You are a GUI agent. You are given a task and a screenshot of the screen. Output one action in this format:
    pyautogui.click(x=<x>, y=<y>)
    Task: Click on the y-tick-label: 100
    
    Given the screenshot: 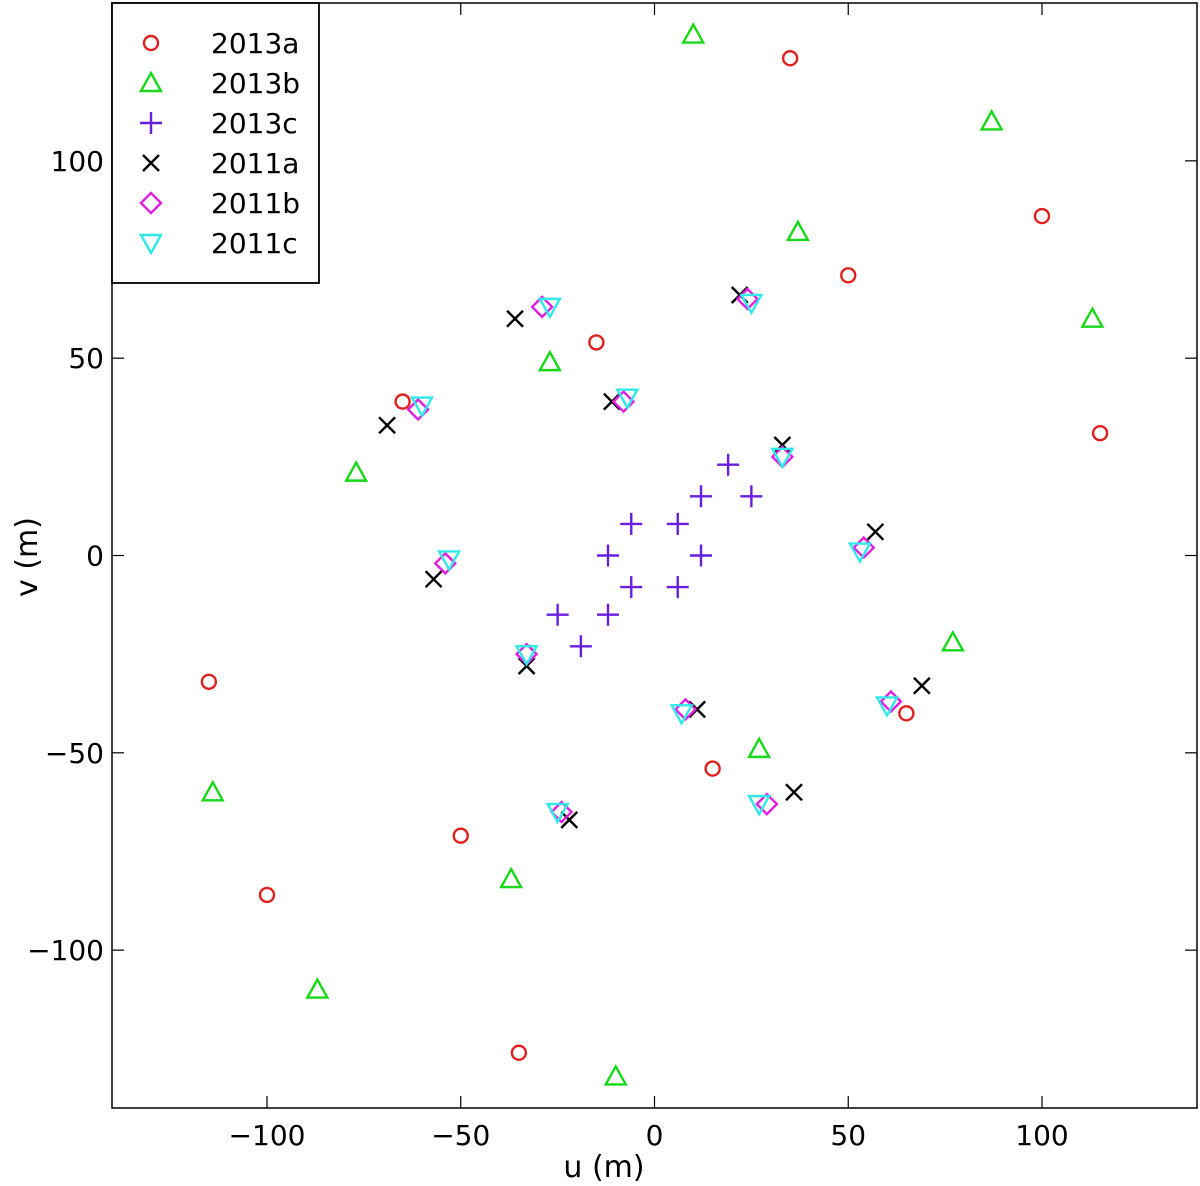 What is the action you would take?
    pyautogui.click(x=77, y=161)
    